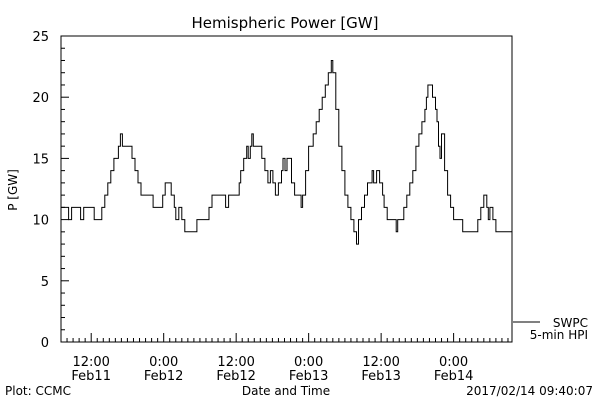 Image resolution: width=600 pixels, height=400 pixels. I want to click on y-tick-label: 15, so click(40, 159).